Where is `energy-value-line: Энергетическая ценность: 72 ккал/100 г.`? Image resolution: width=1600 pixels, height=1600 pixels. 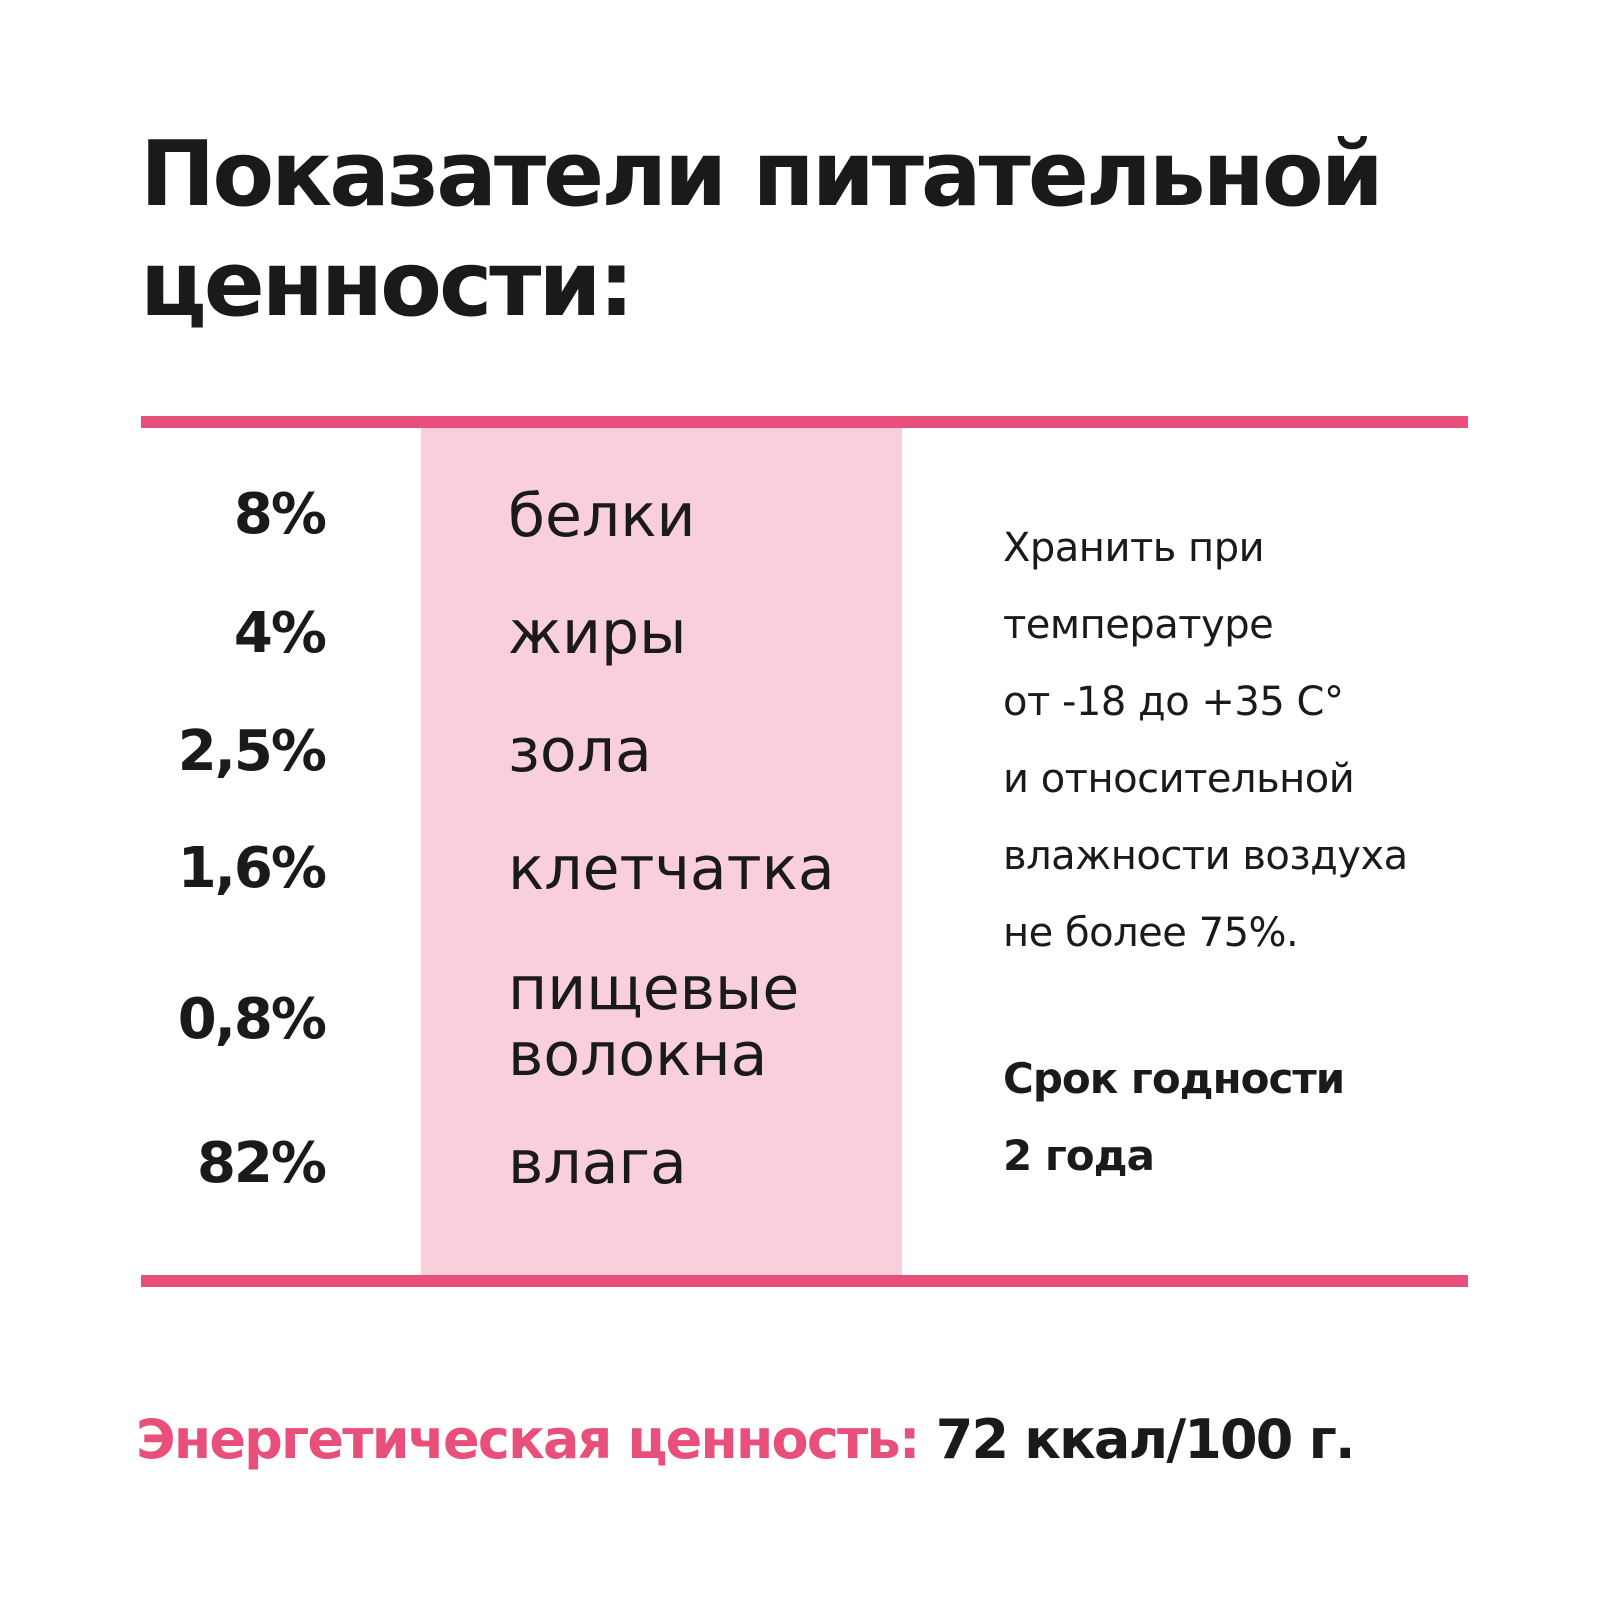
energy-value-line: Энергетическая ценность: 72 ккал/100 г. is located at coordinates (746, 1440).